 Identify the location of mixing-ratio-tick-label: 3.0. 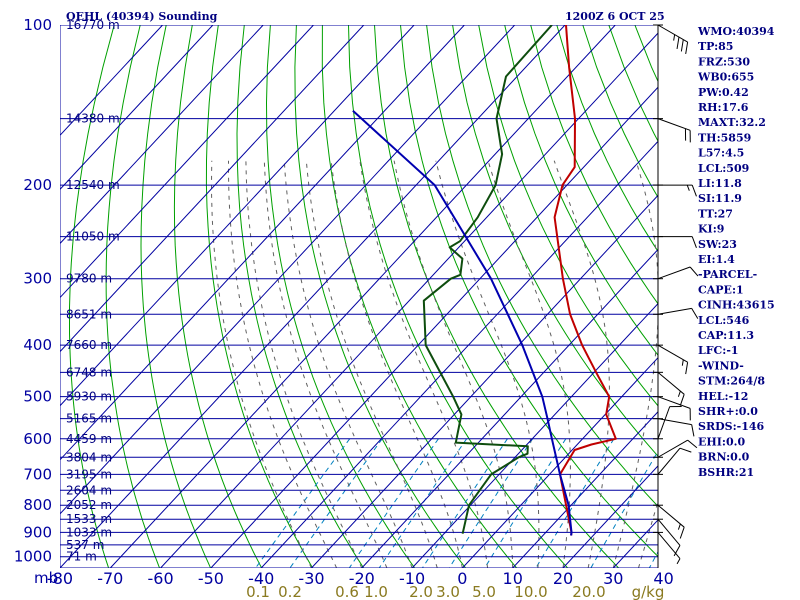
(448, 591).